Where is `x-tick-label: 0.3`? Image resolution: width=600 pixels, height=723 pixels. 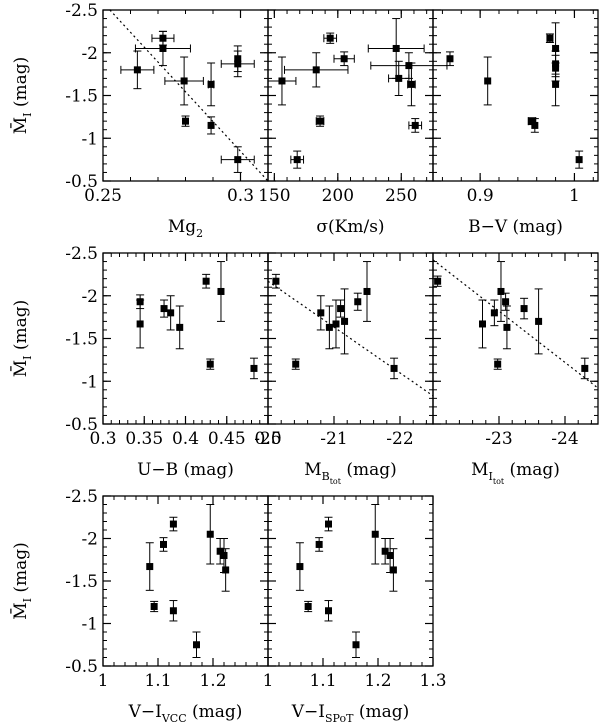 x-tick-label: 0.3 is located at coordinates (240, 196).